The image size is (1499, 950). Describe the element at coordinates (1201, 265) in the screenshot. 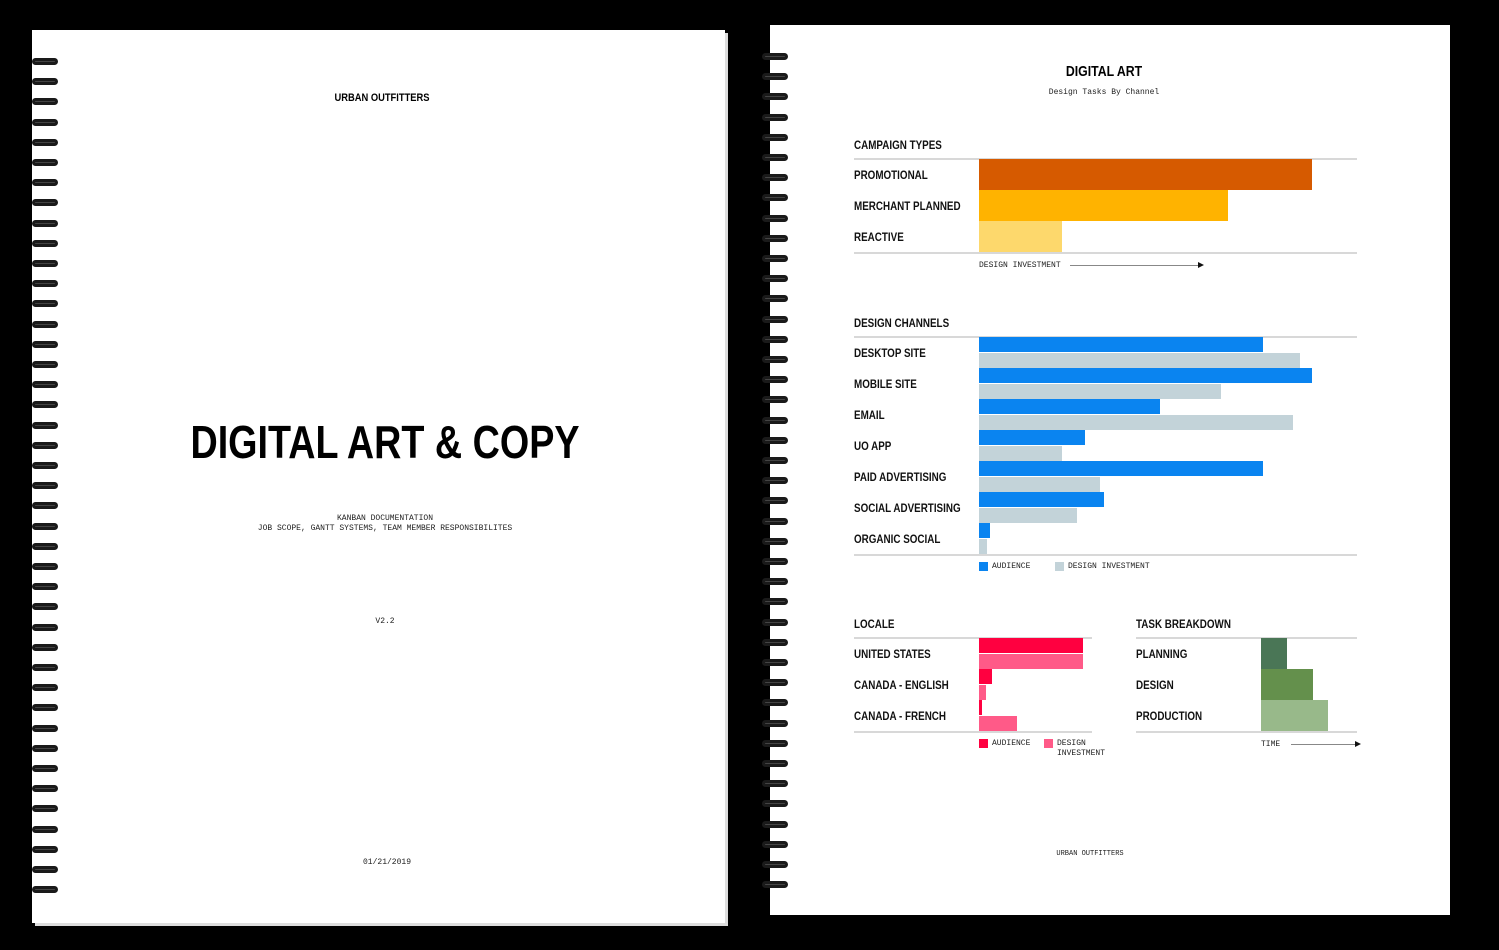

I see `arrowhead-icon` at that location.